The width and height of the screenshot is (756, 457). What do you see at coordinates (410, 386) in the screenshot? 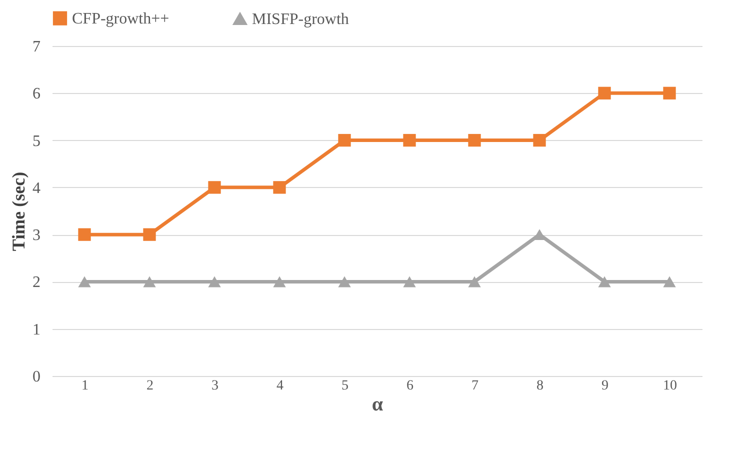
I see `x-tick-label: 6` at bounding box center [410, 386].